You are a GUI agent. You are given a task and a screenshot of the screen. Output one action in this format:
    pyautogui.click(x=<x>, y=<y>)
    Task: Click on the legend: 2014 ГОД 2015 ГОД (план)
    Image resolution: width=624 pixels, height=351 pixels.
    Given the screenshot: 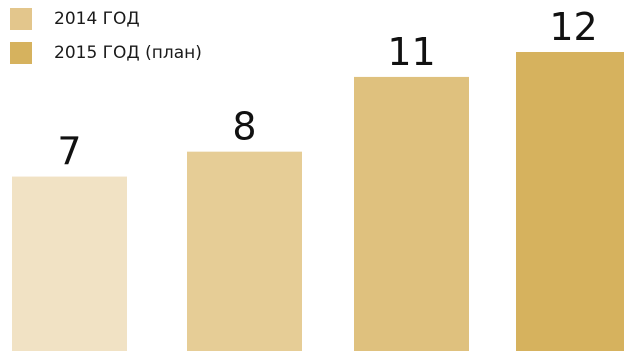 What is the action you would take?
    pyautogui.click(x=106, y=42)
    